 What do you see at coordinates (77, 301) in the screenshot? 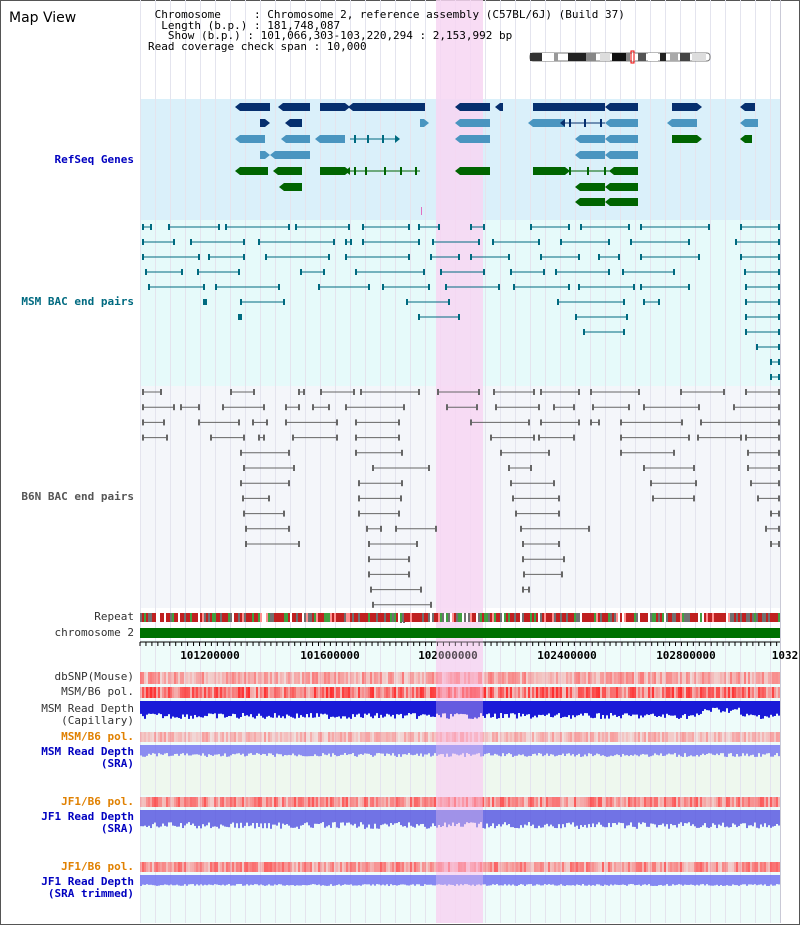
I see `track-label-msm-bac: MSM BAC end pairs` at bounding box center [77, 301].